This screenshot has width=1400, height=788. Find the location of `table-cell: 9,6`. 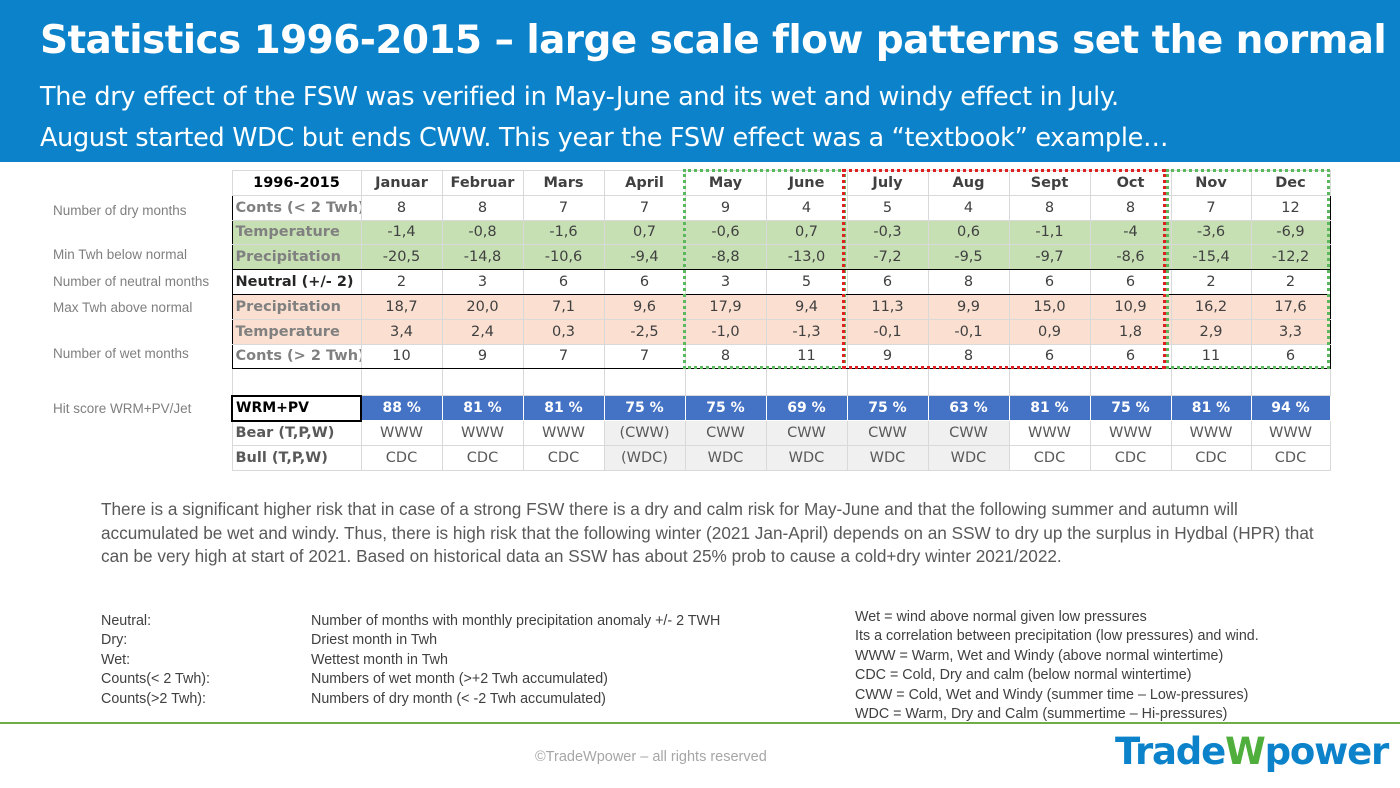

table-cell: 9,6 is located at coordinates (644, 306).